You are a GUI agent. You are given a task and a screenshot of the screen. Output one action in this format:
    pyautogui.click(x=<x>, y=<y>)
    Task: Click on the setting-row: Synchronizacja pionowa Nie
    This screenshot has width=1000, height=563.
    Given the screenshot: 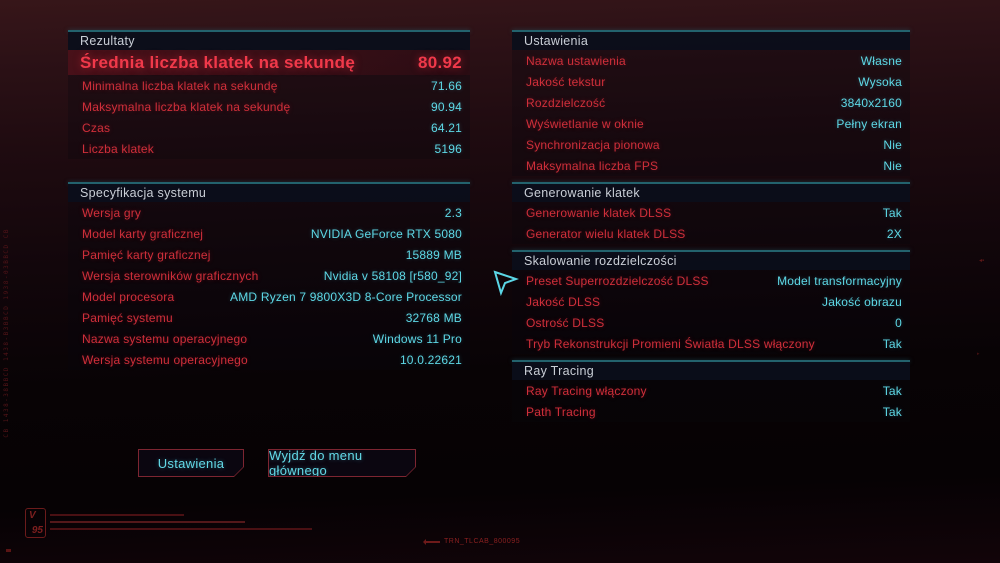 What is the action you would take?
    pyautogui.click(x=711, y=144)
    